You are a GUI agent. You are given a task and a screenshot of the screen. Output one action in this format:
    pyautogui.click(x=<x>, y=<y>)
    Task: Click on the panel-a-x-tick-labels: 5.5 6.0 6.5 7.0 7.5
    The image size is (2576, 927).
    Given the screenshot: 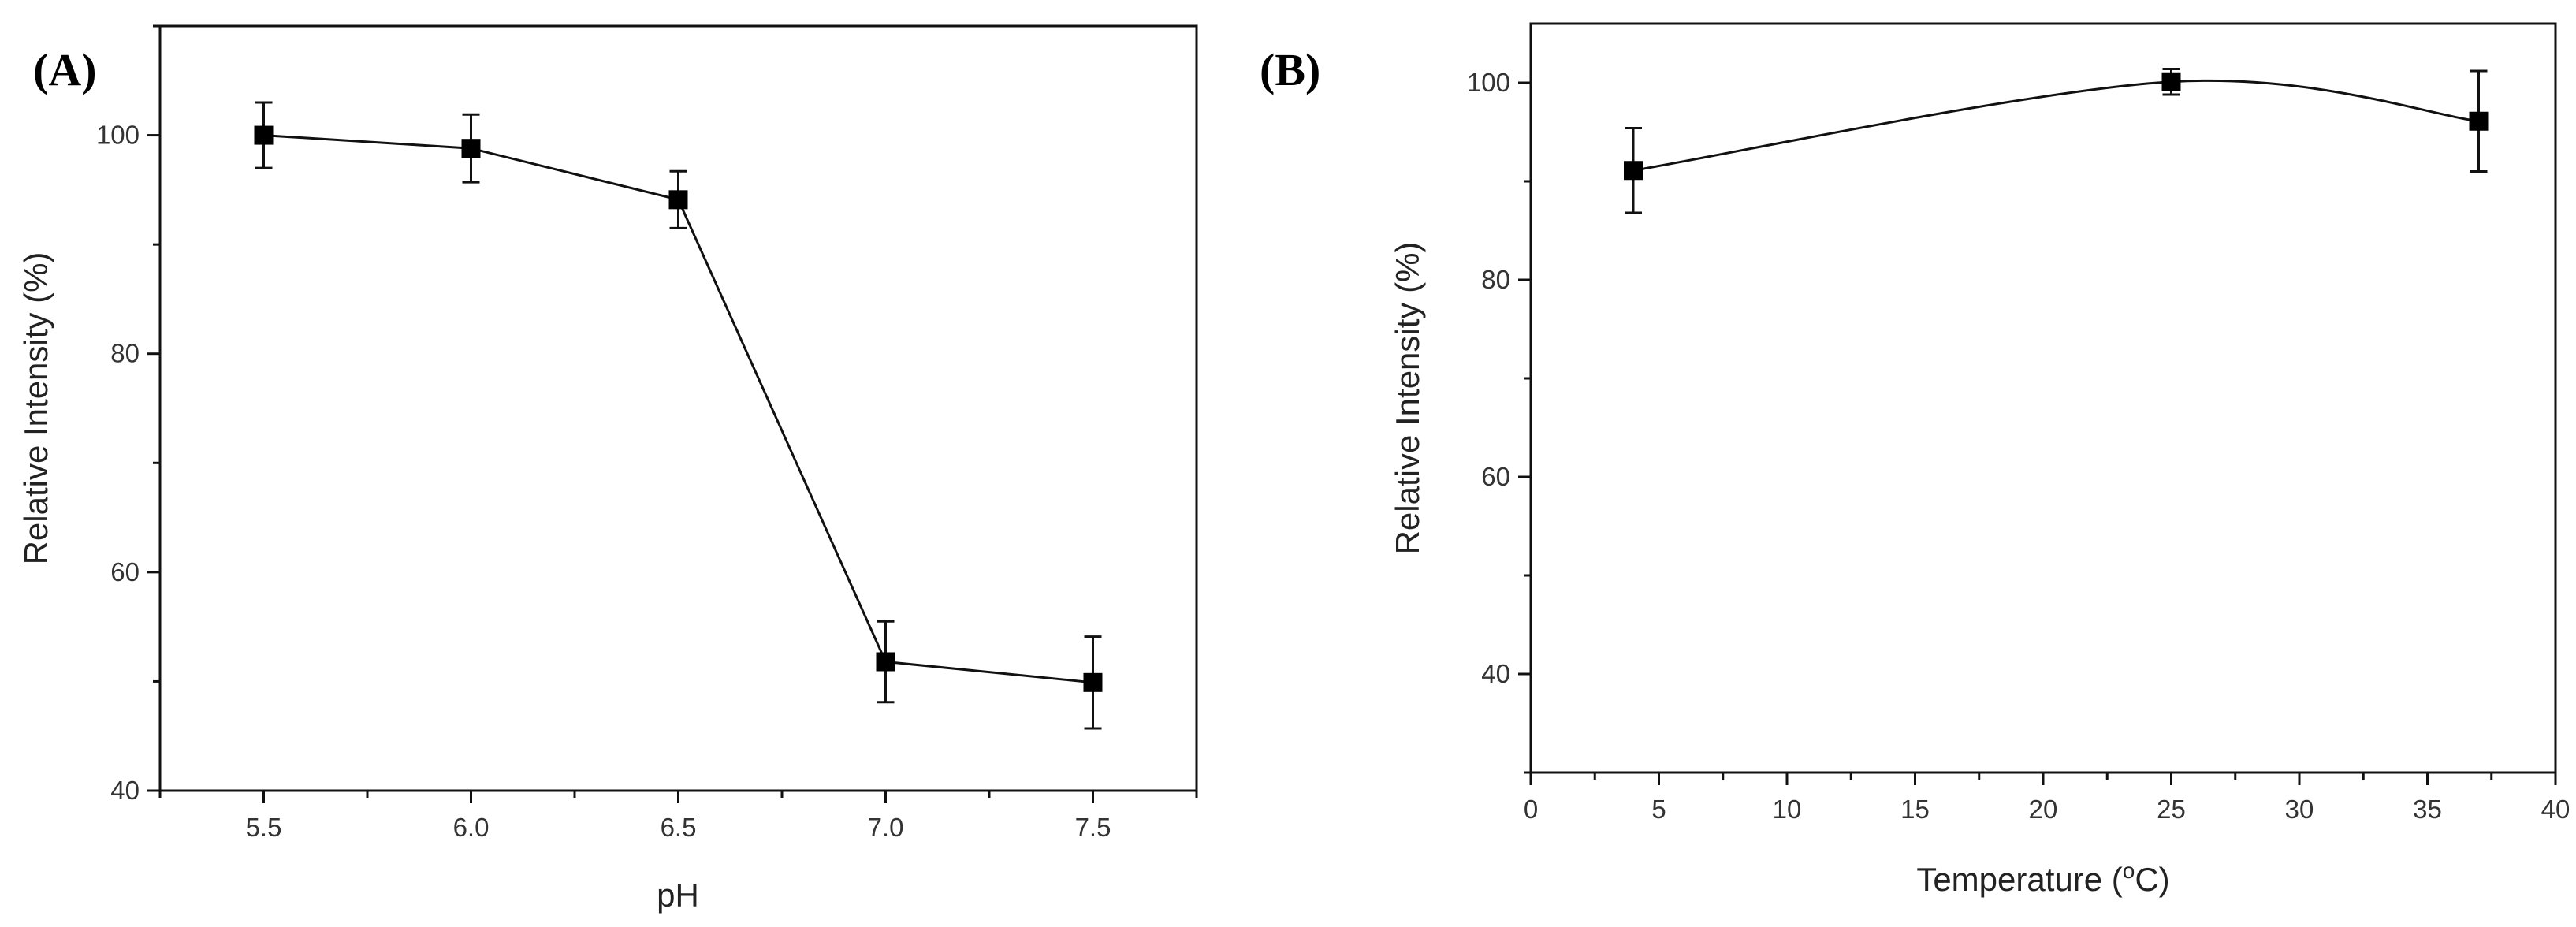 What is the action you would take?
    pyautogui.click(x=678, y=827)
    